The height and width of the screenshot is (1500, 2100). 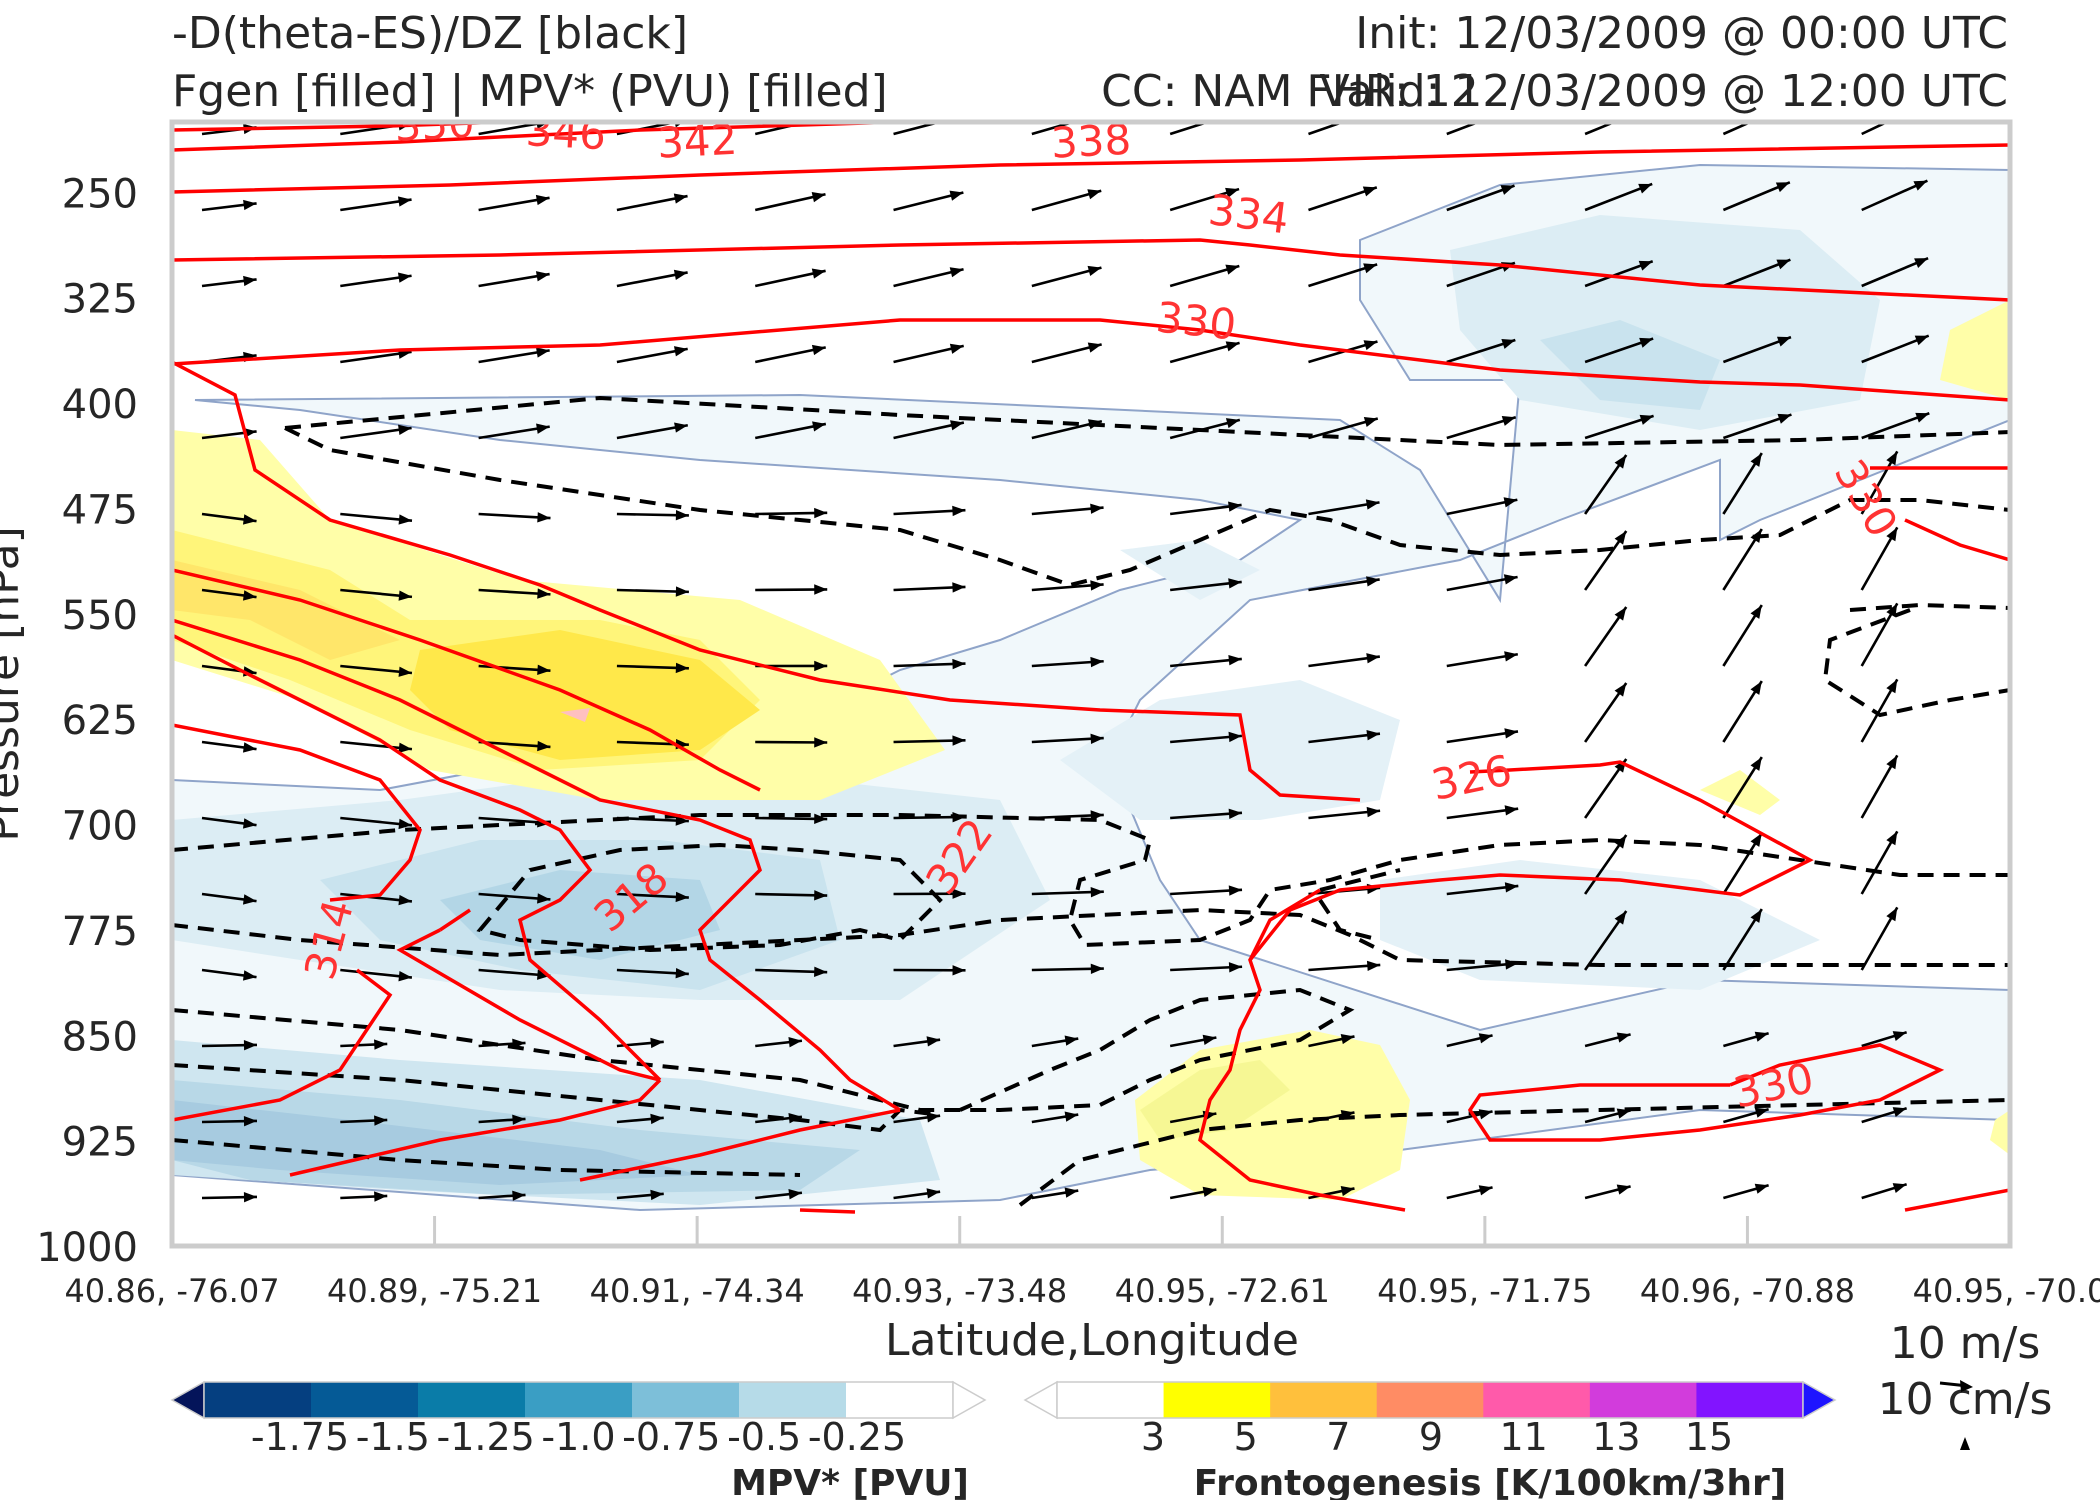 I want to click on x-tick-label: 40.95, -70.0, so click(x=2006, y=1291).